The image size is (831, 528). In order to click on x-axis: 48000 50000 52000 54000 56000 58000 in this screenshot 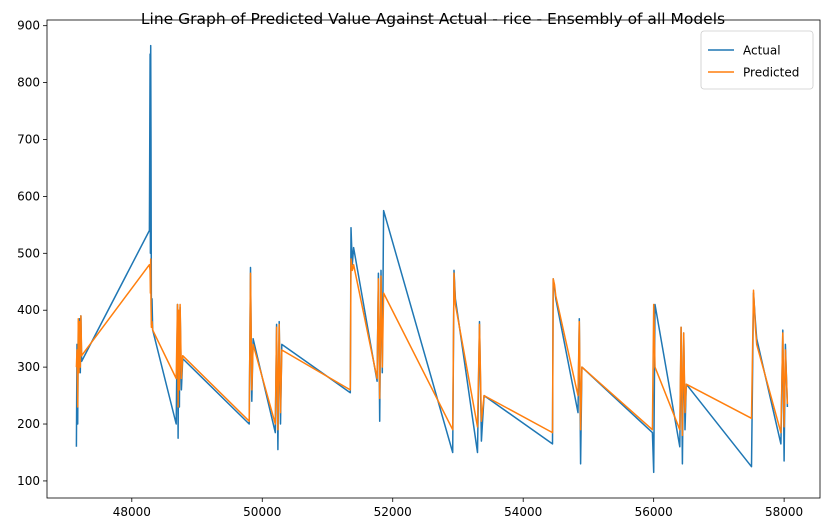, I will do `click(458, 508)`.